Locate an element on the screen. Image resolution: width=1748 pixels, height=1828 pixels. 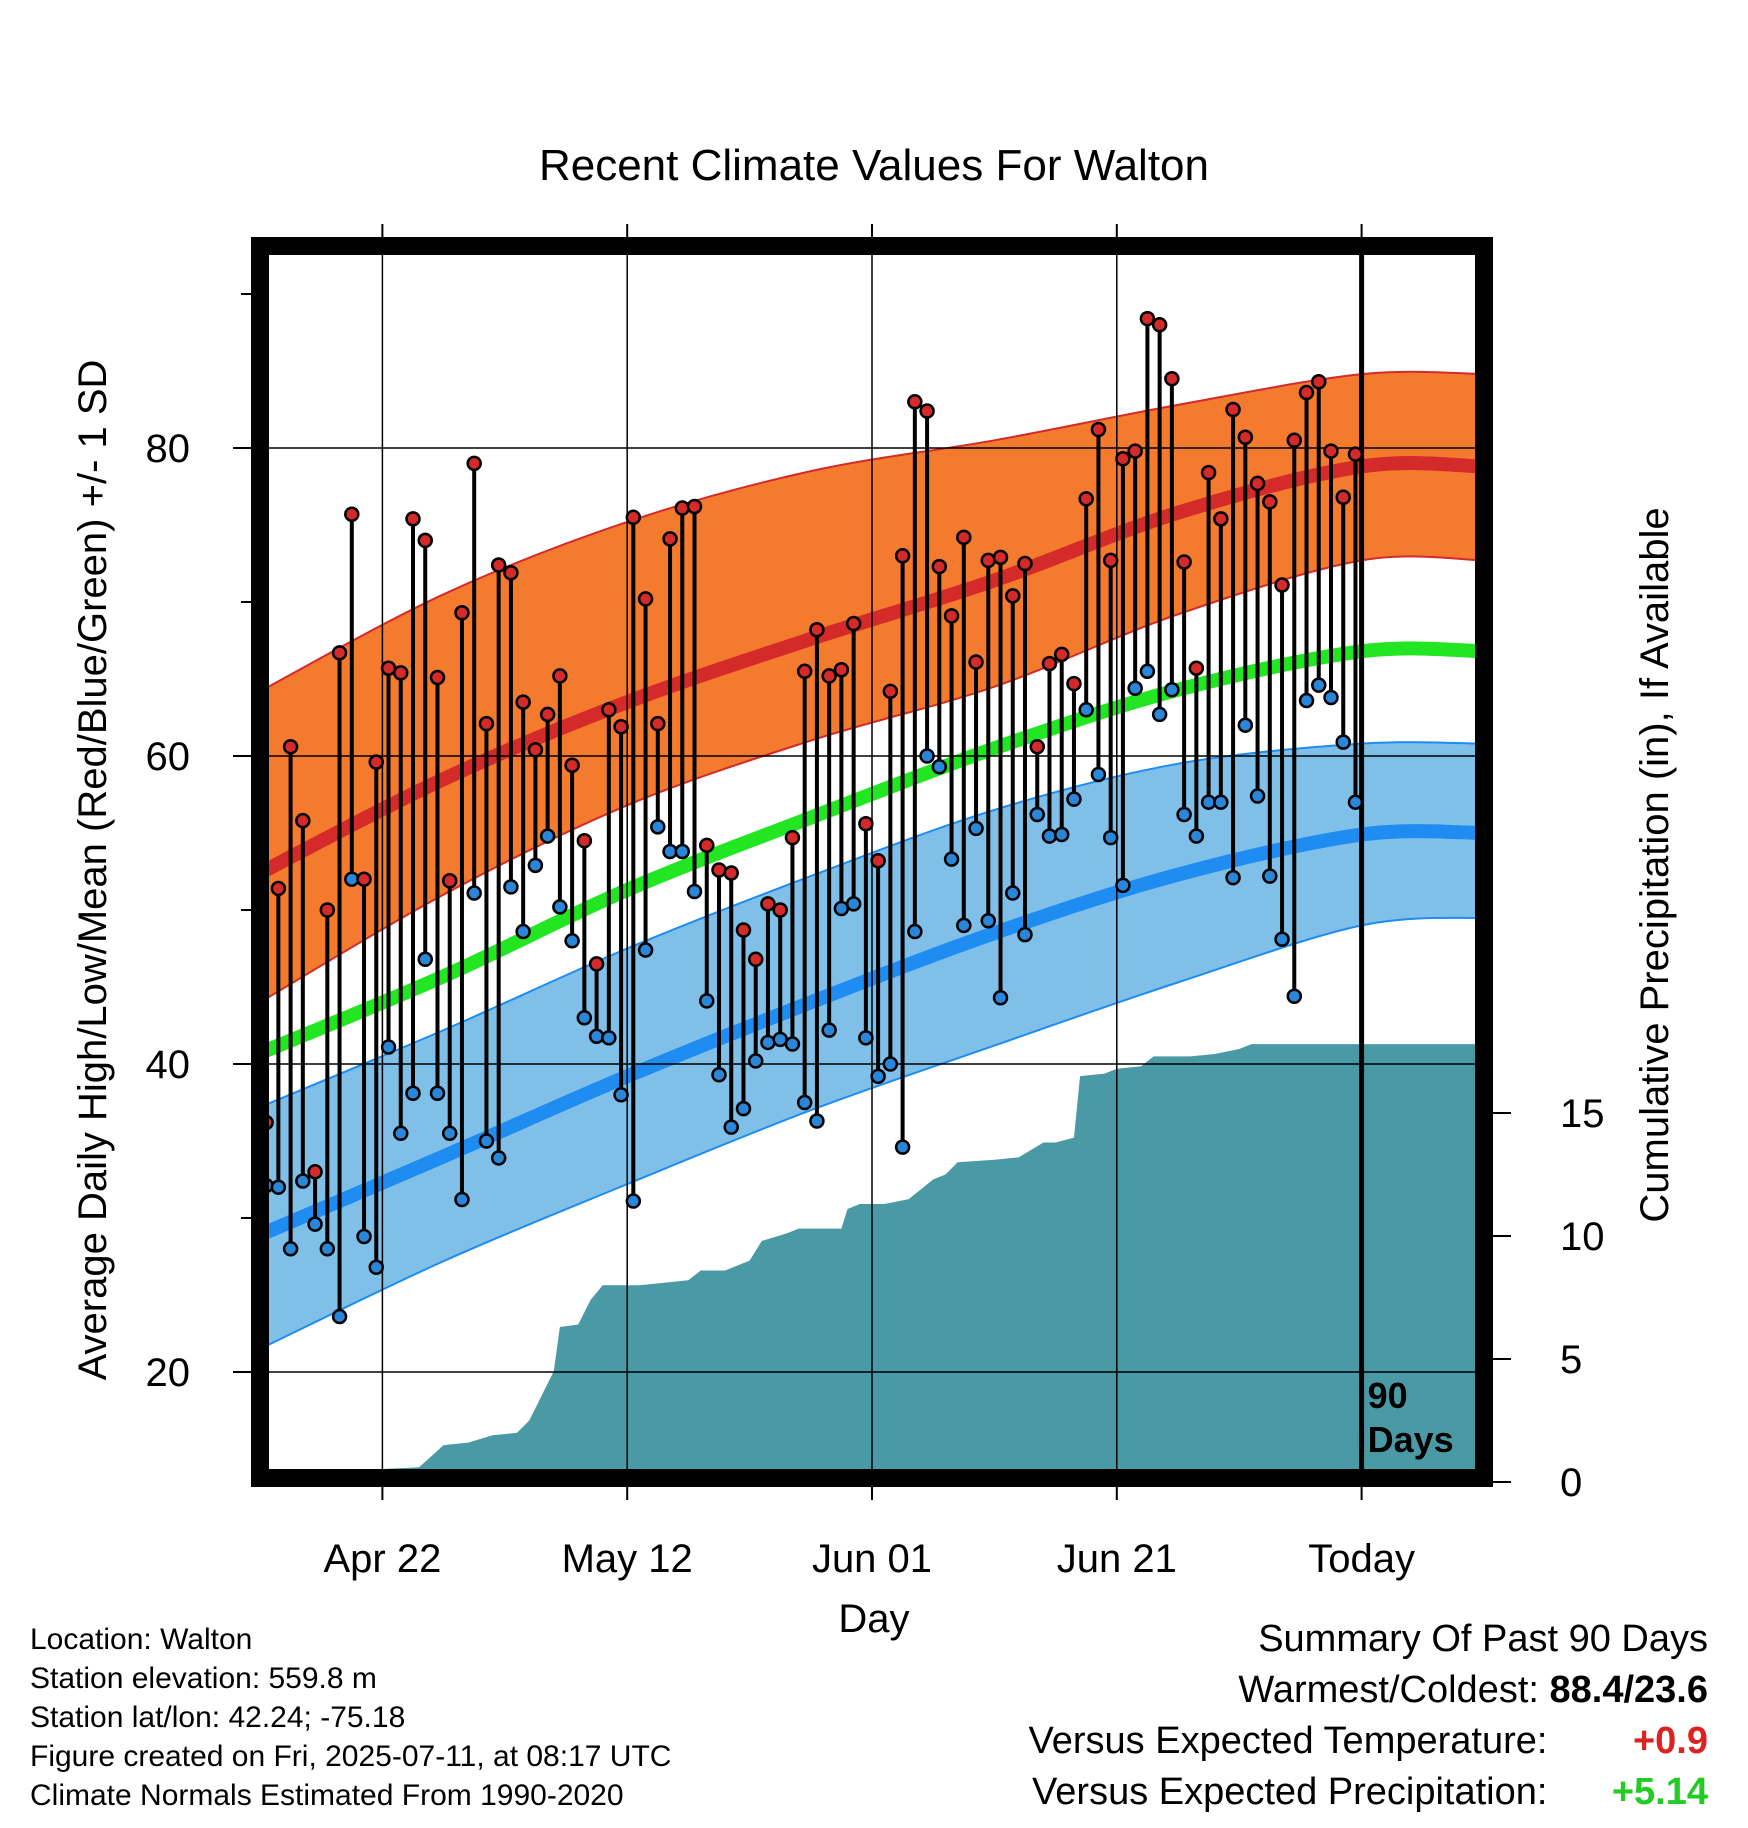
x-tick-label: May 12 is located at coordinates (627, 1559).